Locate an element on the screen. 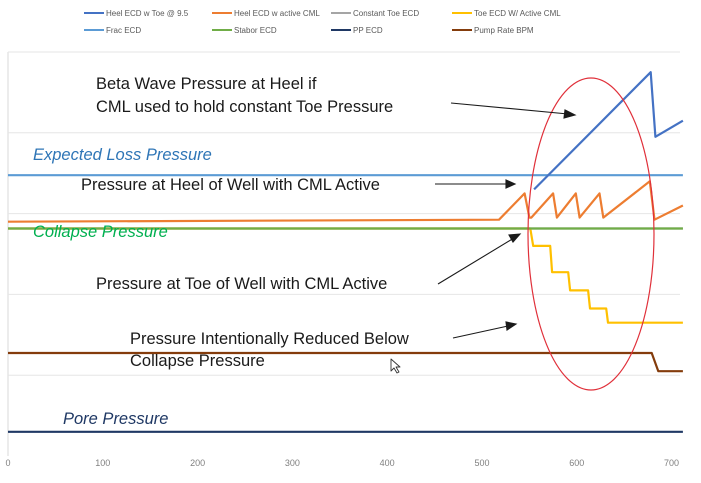 The image size is (701, 483). legend-item: Stabor ECD is located at coordinates (244, 30).